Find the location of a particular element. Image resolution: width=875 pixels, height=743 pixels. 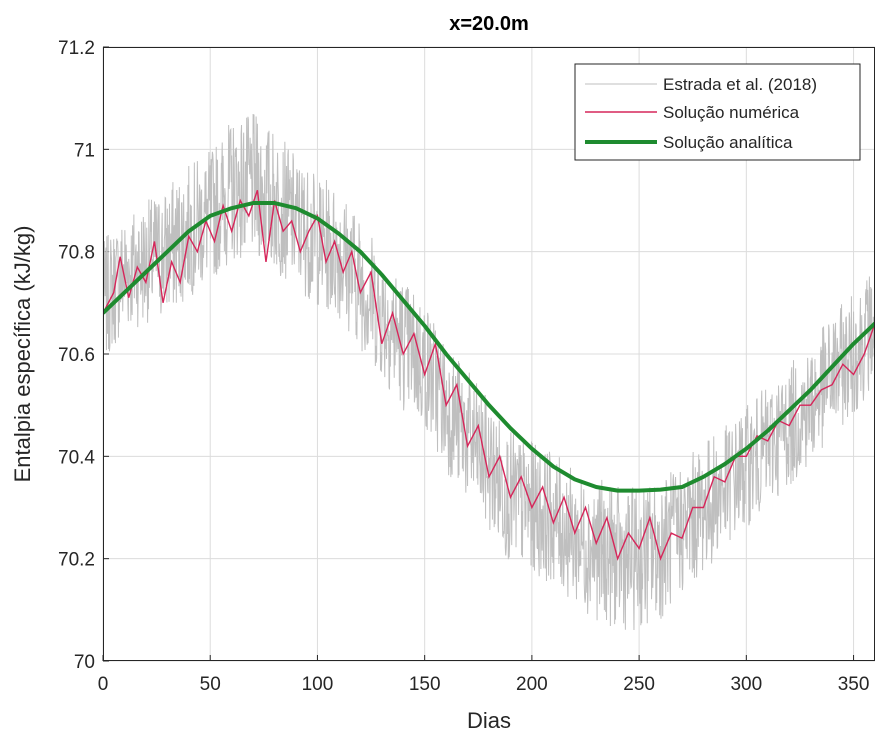

y-axis-label: Entalpia específica (kJ/kg) is located at coordinates (22, 354).